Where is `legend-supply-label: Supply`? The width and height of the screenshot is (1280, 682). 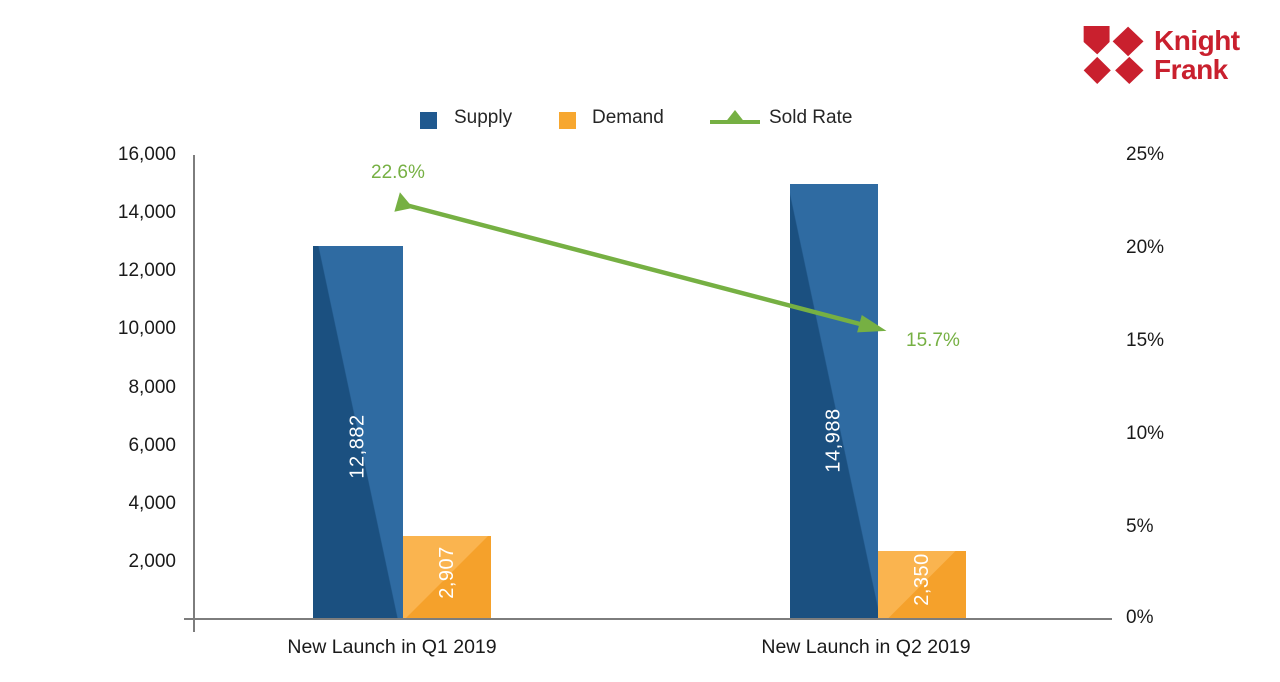 legend-supply-label: Supply is located at coordinates (483, 117).